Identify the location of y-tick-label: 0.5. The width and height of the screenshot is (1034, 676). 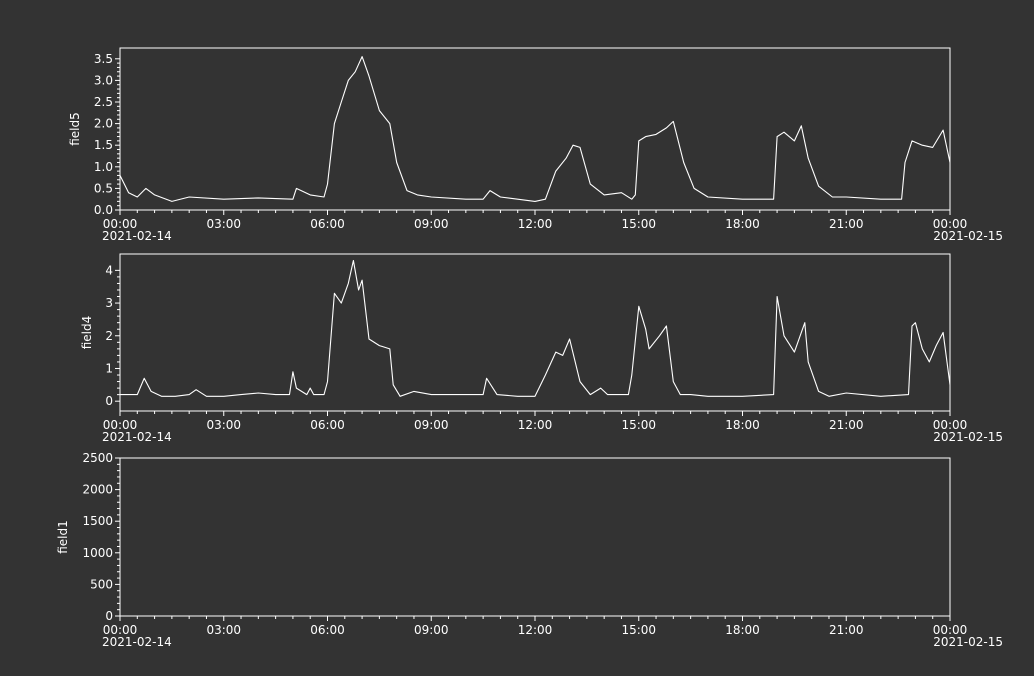
(103, 188).